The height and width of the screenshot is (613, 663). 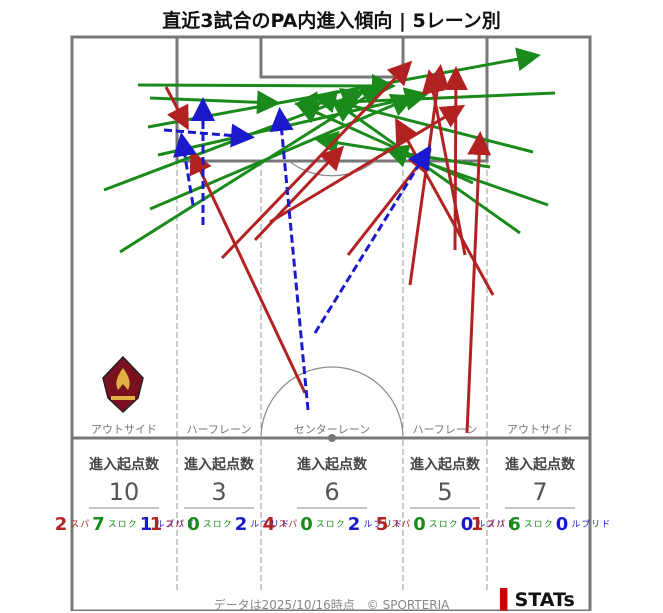 I want to click on stat-cross: 6, so click(x=514, y=524).